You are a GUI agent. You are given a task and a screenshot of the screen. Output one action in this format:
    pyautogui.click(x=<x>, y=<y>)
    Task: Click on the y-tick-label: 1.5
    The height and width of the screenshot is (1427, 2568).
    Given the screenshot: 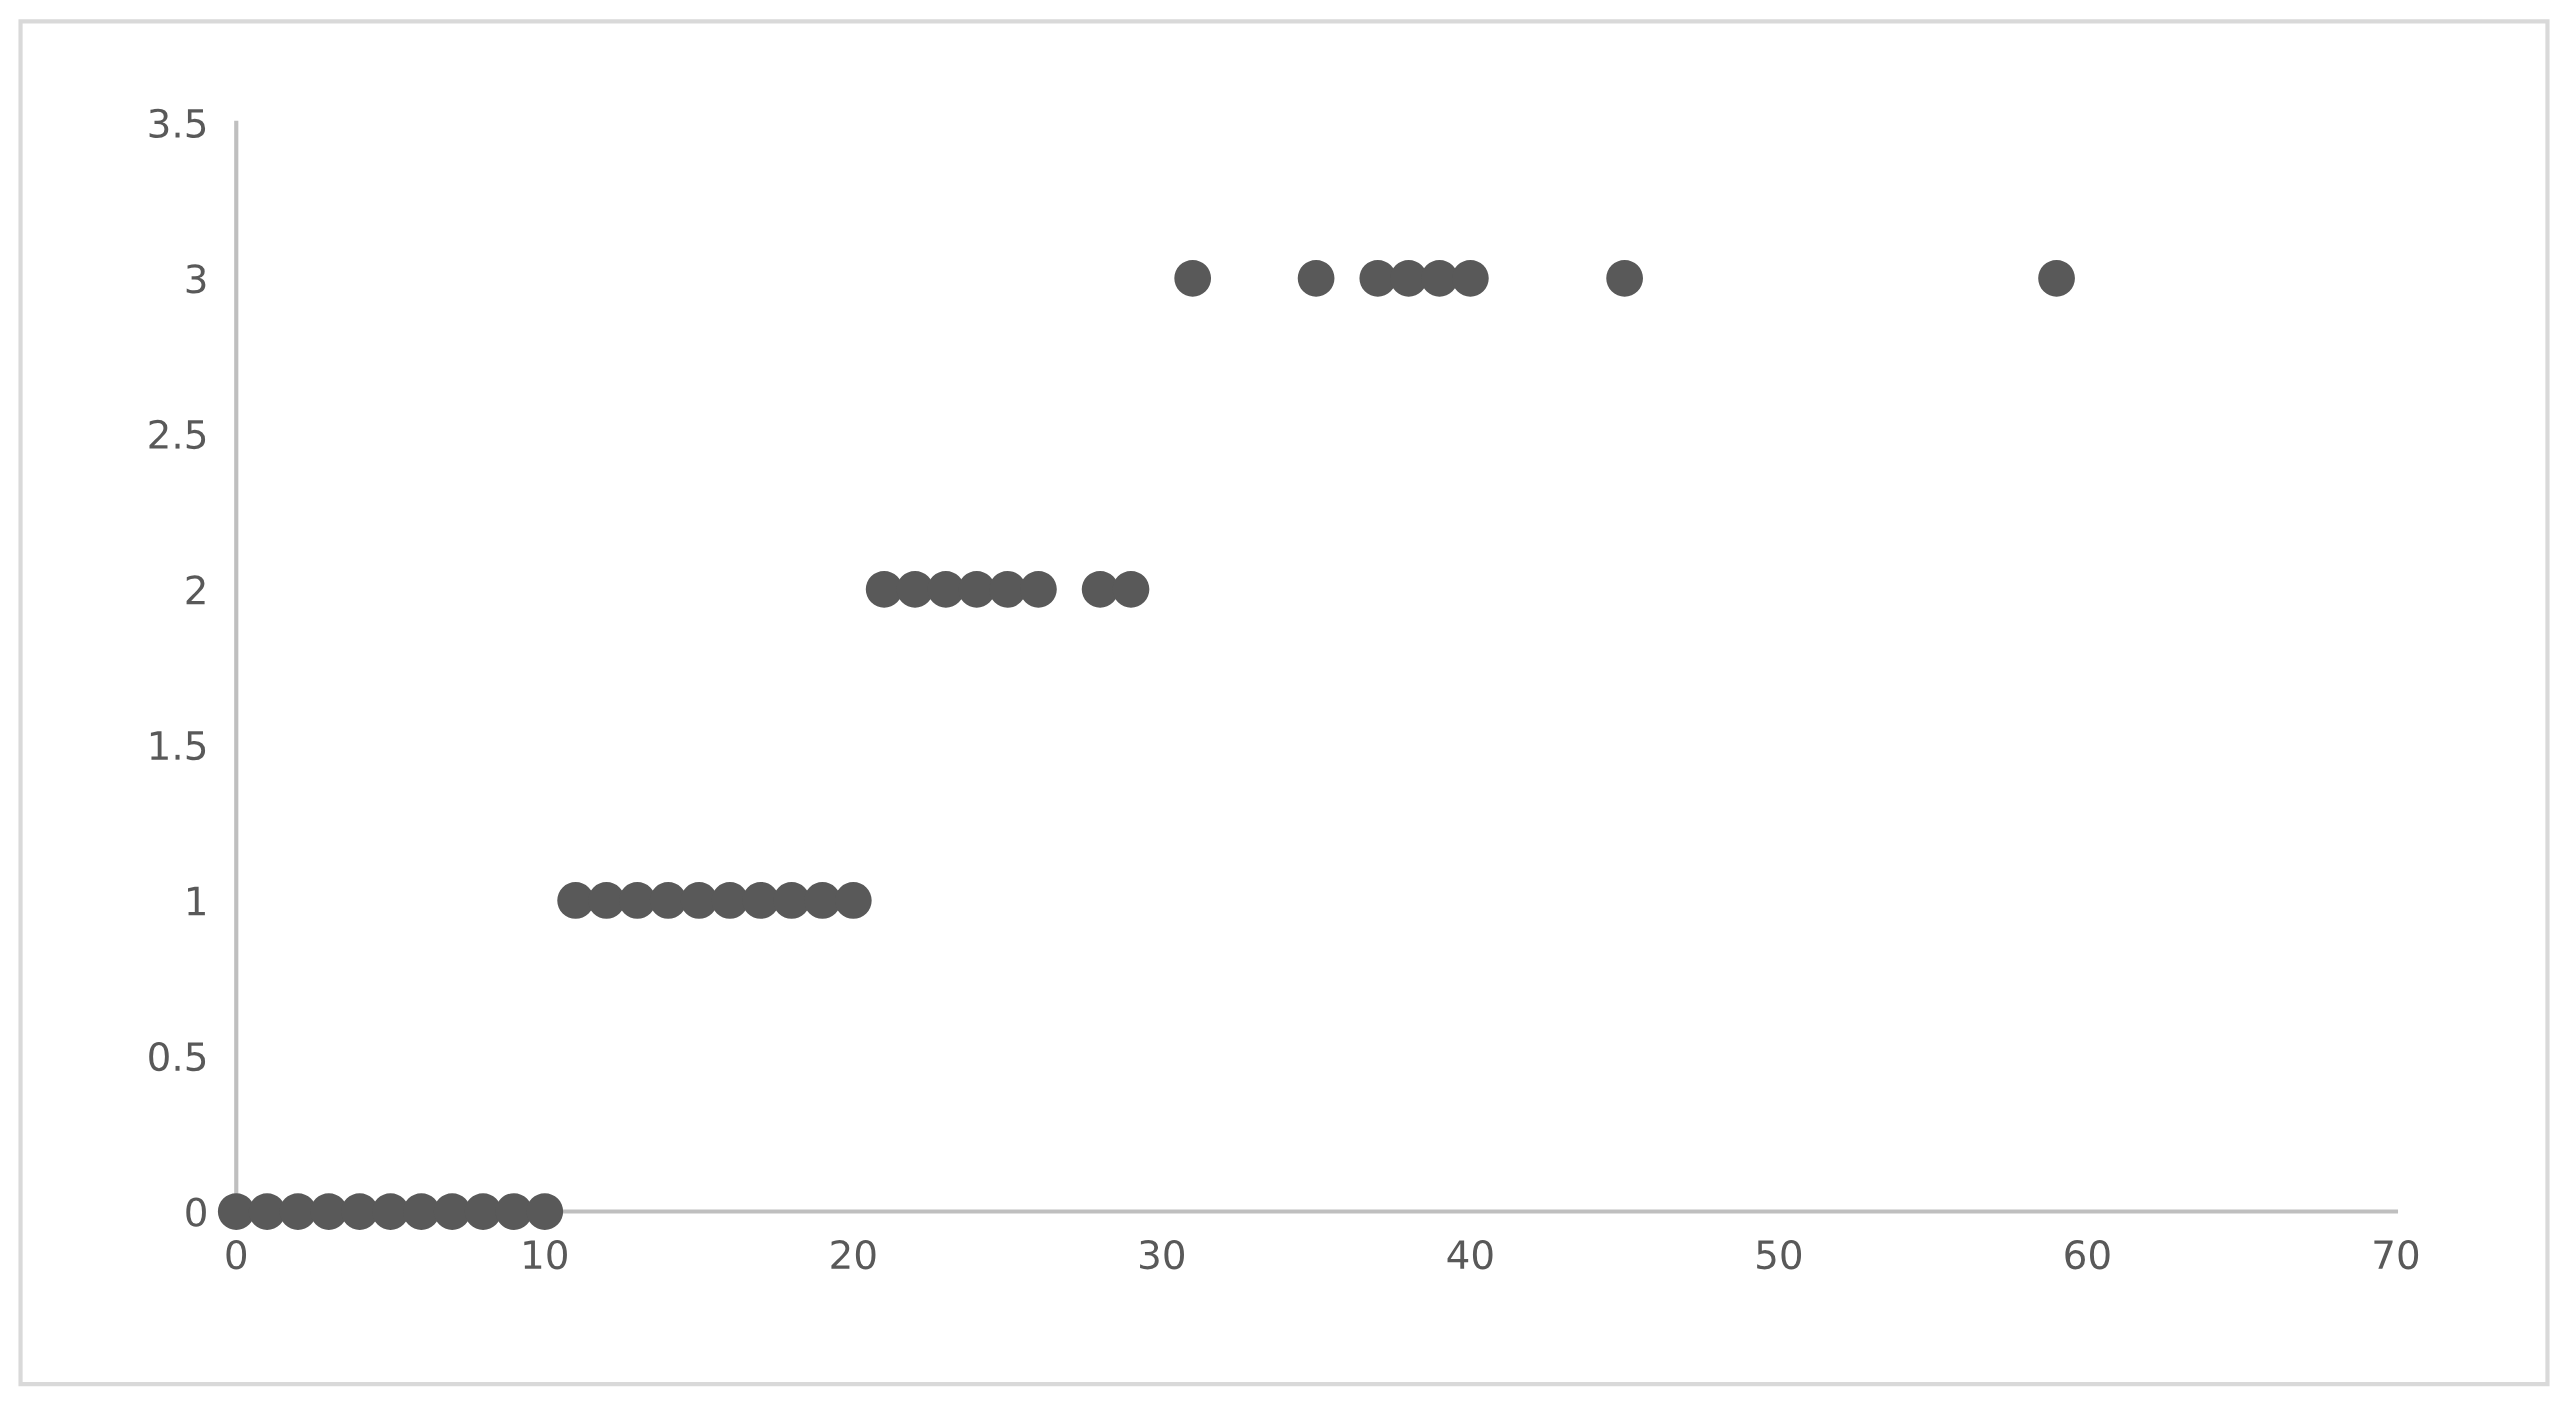 What is the action you would take?
    pyautogui.click(x=178, y=746)
    